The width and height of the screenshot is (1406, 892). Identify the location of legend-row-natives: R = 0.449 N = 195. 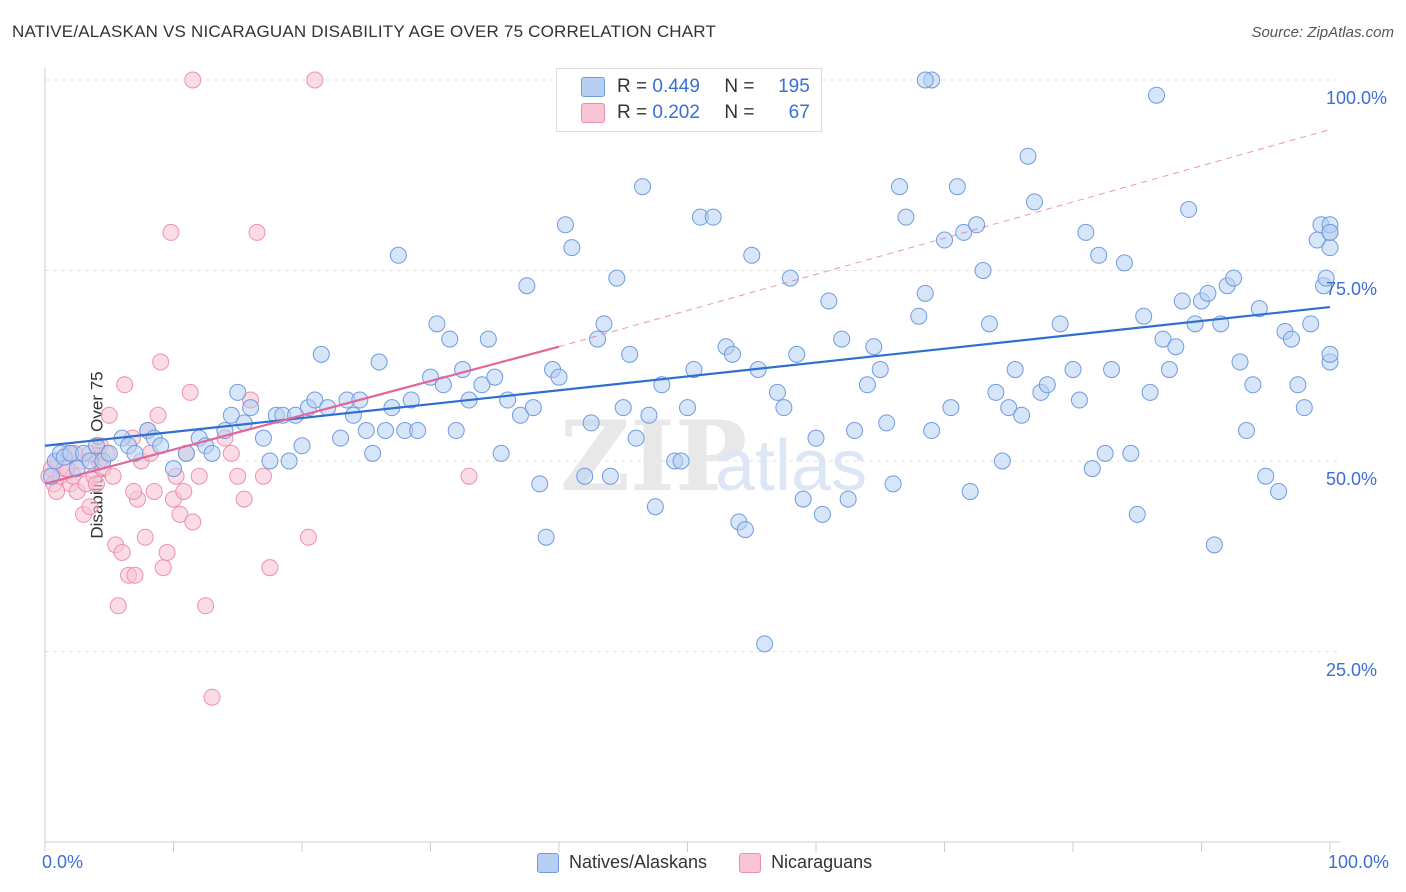
(695, 87).